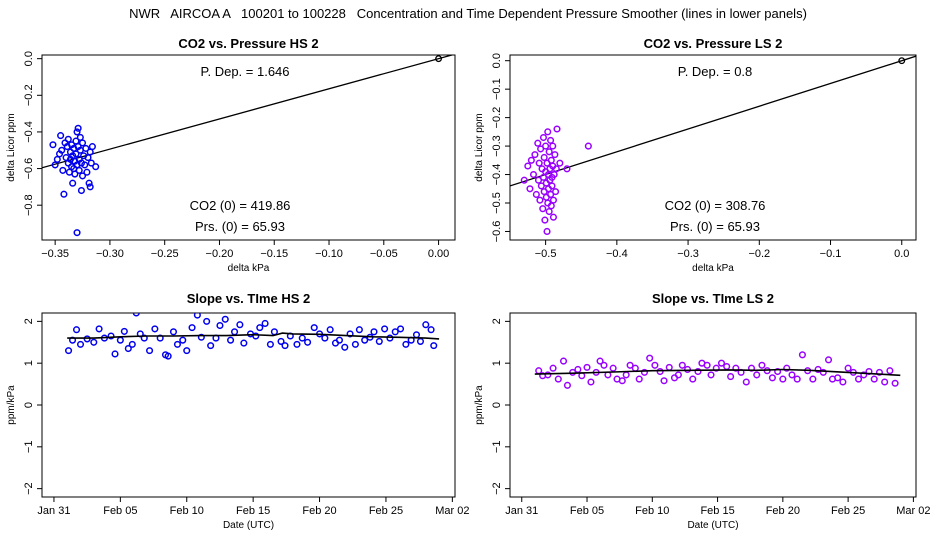 The width and height of the screenshot is (936, 540). I want to click on hs-scatter-xtick-label: −0.15, so click(274, 254).